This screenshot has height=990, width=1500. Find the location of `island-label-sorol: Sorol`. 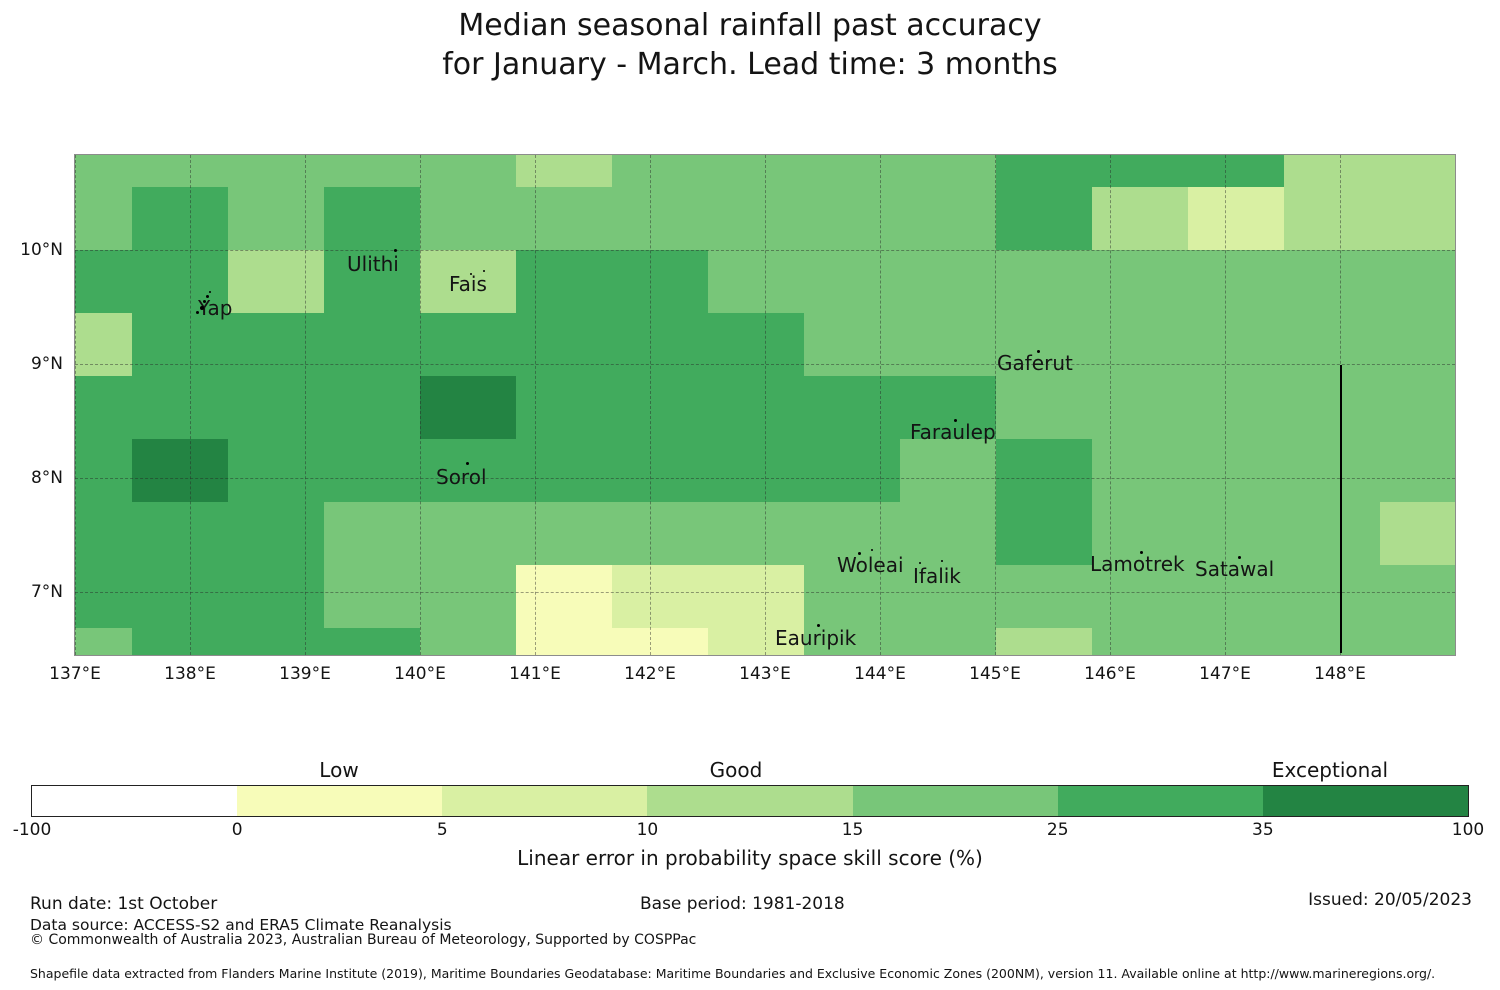

island-label-sorol: Sorol is located at coordinates (461, 477).